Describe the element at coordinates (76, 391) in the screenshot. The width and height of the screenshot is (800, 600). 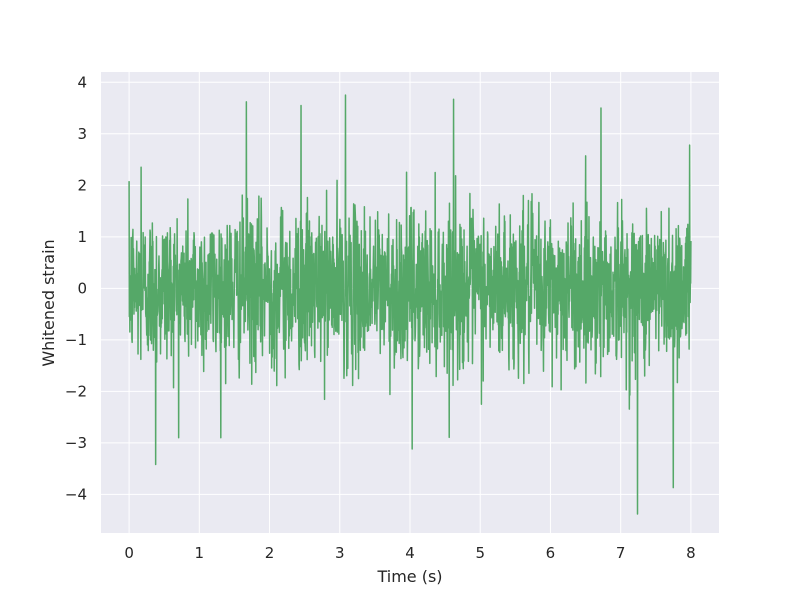
I see `y-tick-label: −2` at that location.